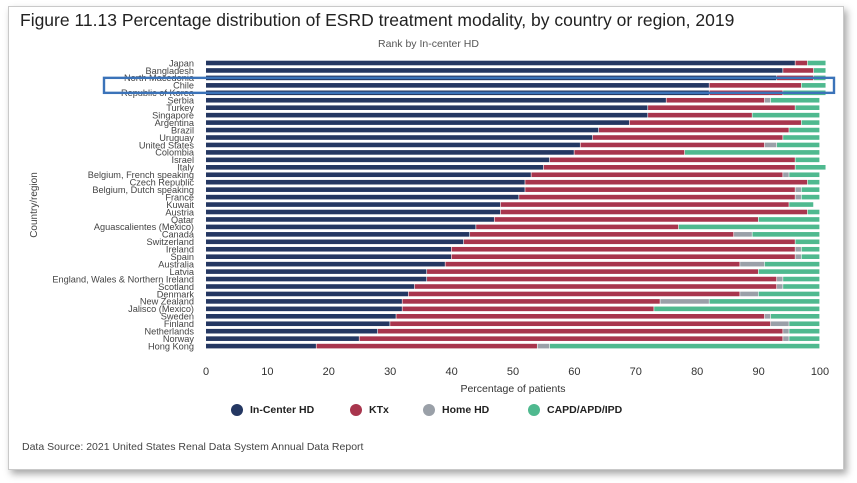 Image resolution: width=857 pixels, height=483 pixels. What do you see at coordinates (167, 302) in the screenshot?
I see `category-label-new-zealand: New Zealand` at bounding box center [167, 302].